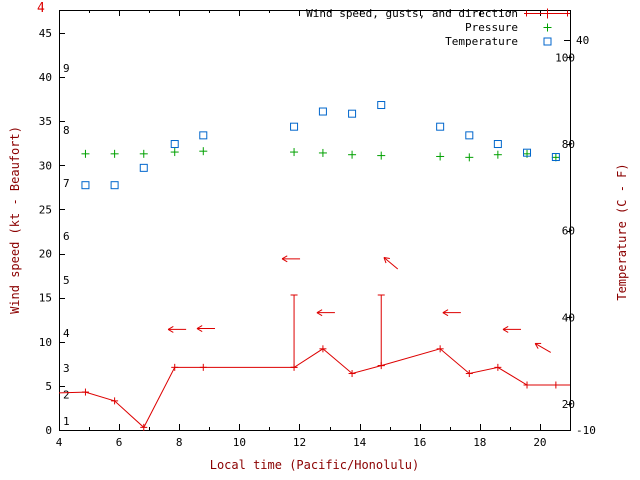 Image resolution: width=640 pixels, height=480 pixels. Describe the element at coordinates (66, 421) in the screenshot. I see `axis-label: 1` at that location.